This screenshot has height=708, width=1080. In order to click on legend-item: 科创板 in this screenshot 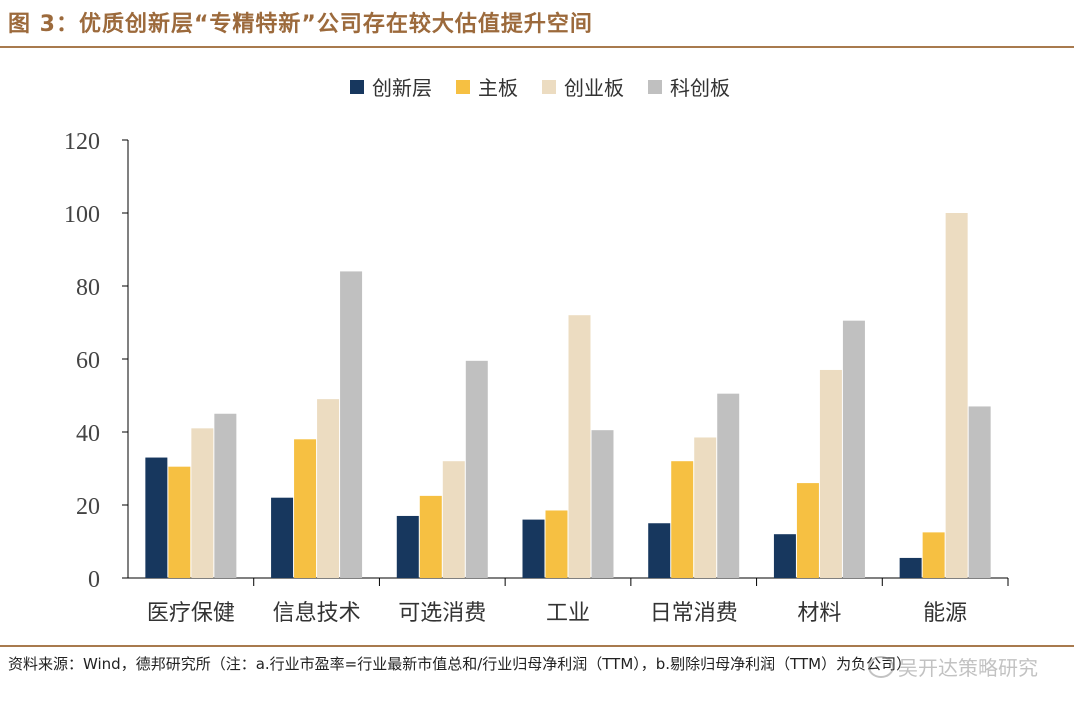, I will do `click(689, 86)`.